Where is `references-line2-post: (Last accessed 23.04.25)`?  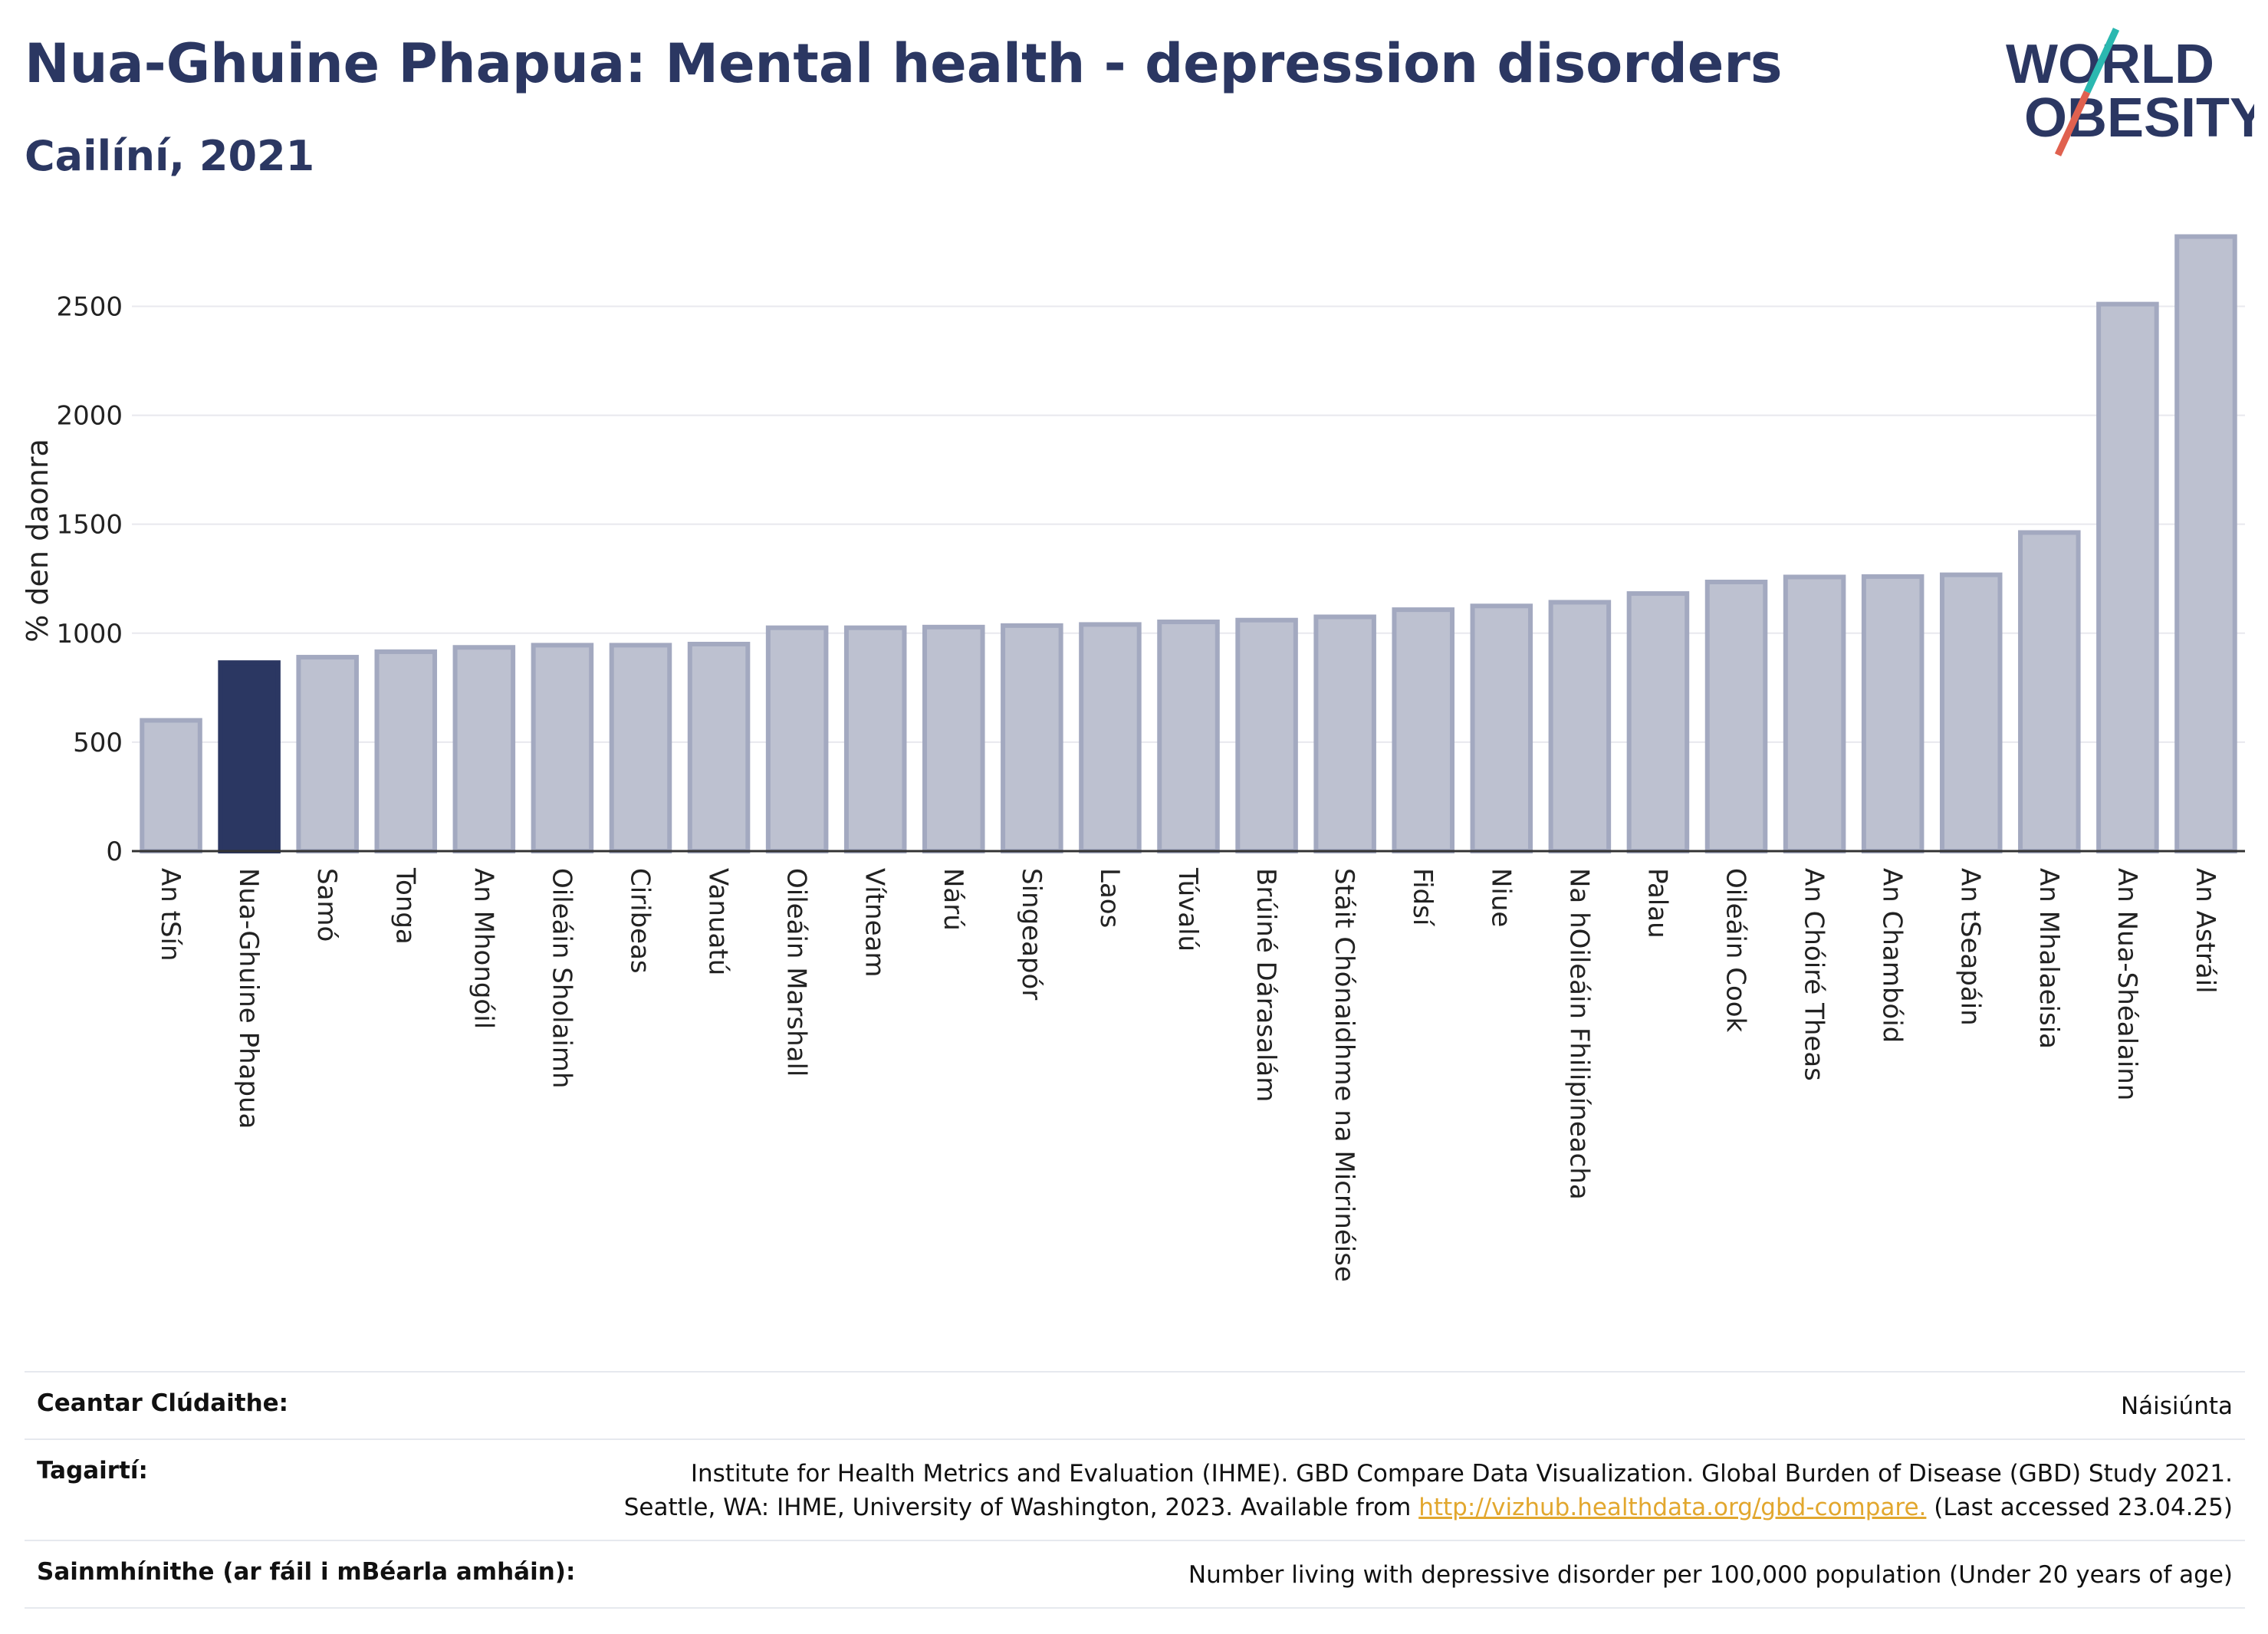 references-line2-post: (Last accessed 23.04.25) is located at coordinates (2079, 1508).